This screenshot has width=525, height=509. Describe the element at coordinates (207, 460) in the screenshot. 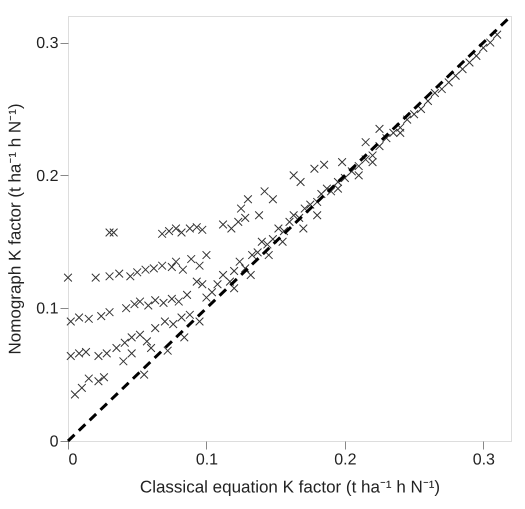

I see `x-tick-label: 0.1` at that location.